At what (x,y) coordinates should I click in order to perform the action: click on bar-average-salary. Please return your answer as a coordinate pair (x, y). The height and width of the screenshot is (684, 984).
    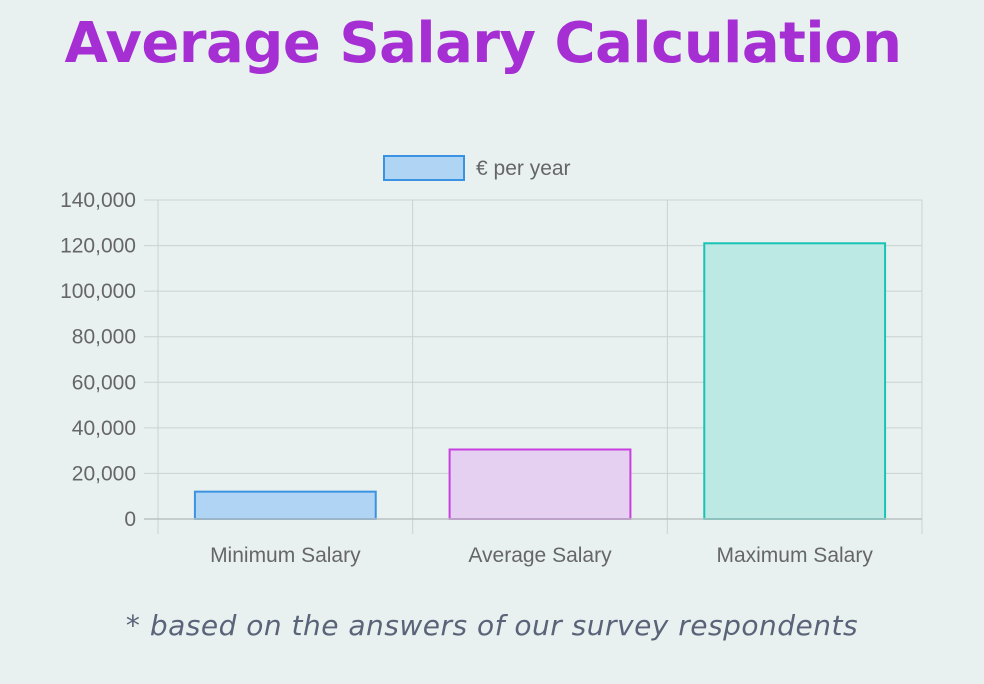
    Looking at the image, I should click on (540, 484).